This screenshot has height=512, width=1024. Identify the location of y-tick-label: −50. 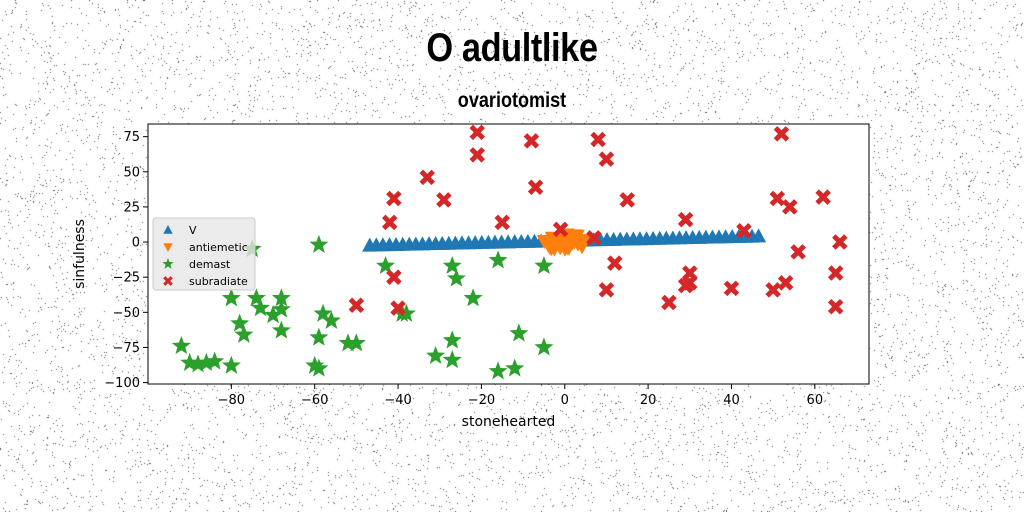
(126, 313).